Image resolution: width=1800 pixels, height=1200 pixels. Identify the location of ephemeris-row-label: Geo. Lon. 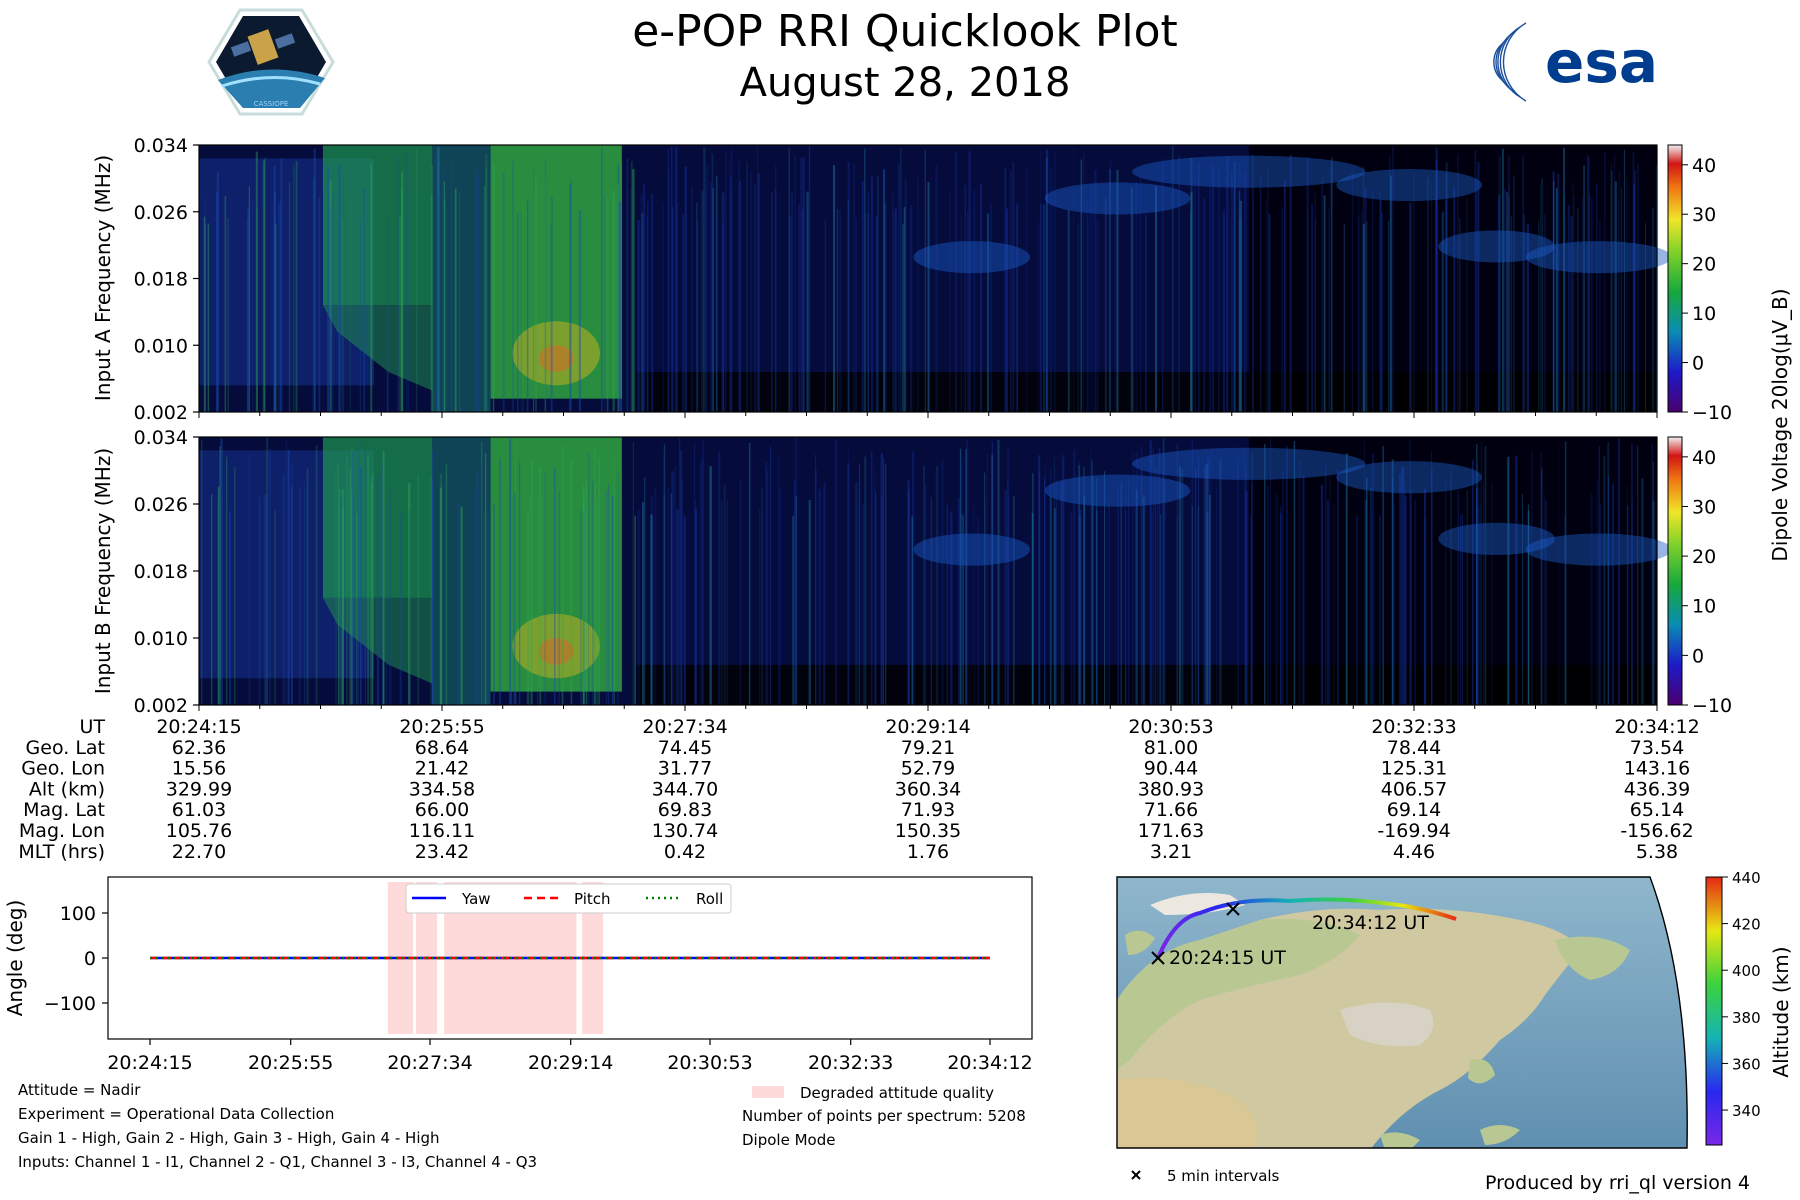
(63, 769).